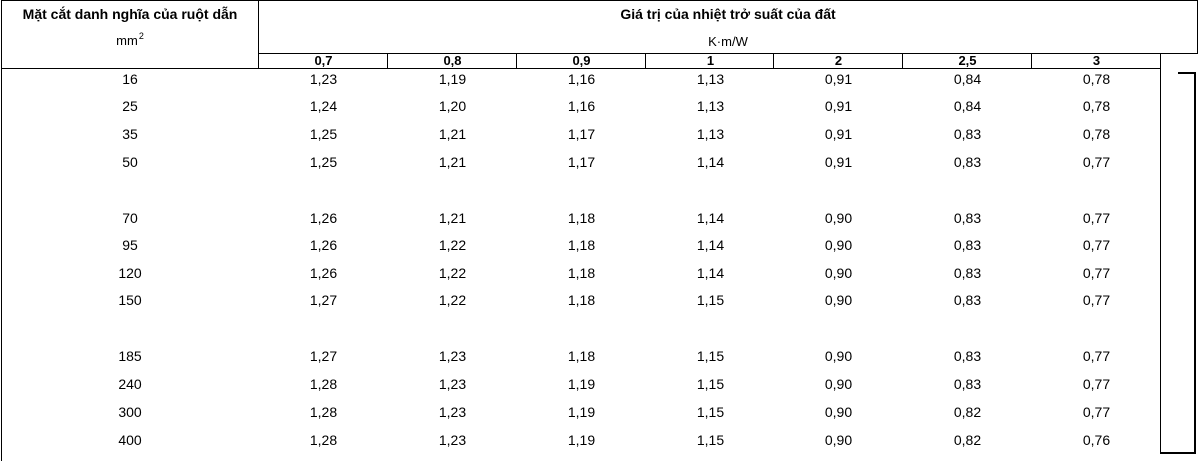  What do you see at coordinates (130, 273) in the screenshot?
I see `section-cell: 120` at bounding box center [130, 273].